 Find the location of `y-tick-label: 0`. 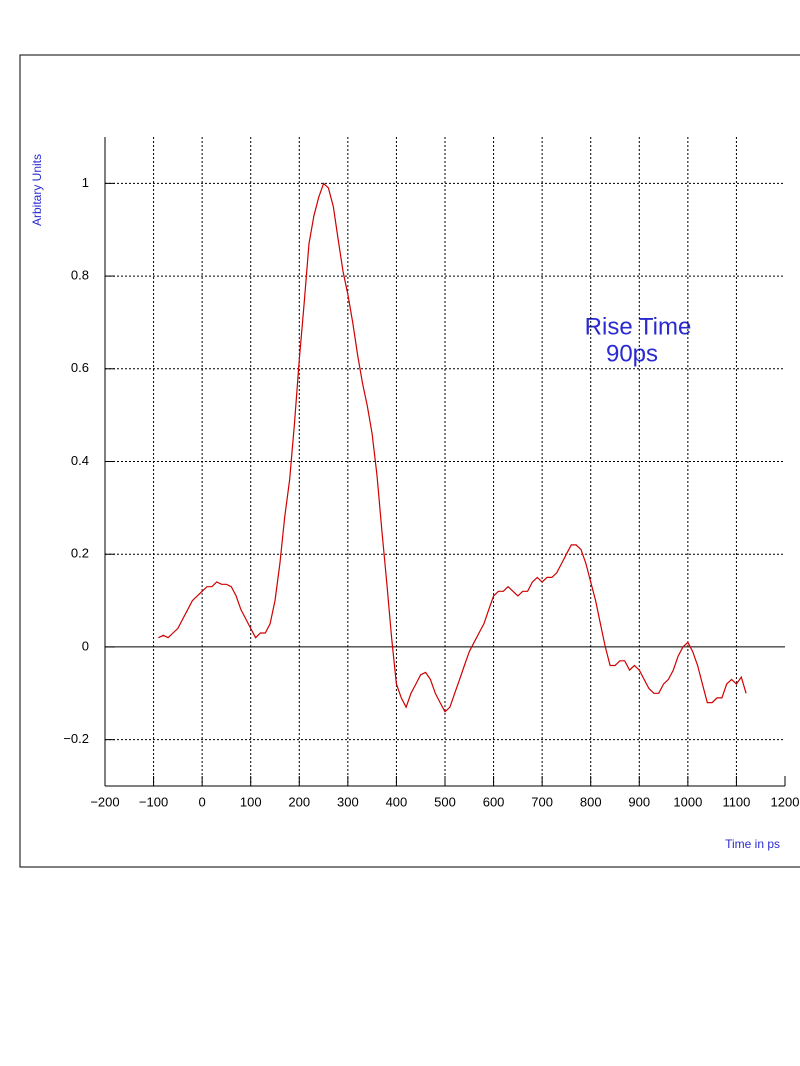

y-tick-label: 0 is located at coordinates (85, 645).